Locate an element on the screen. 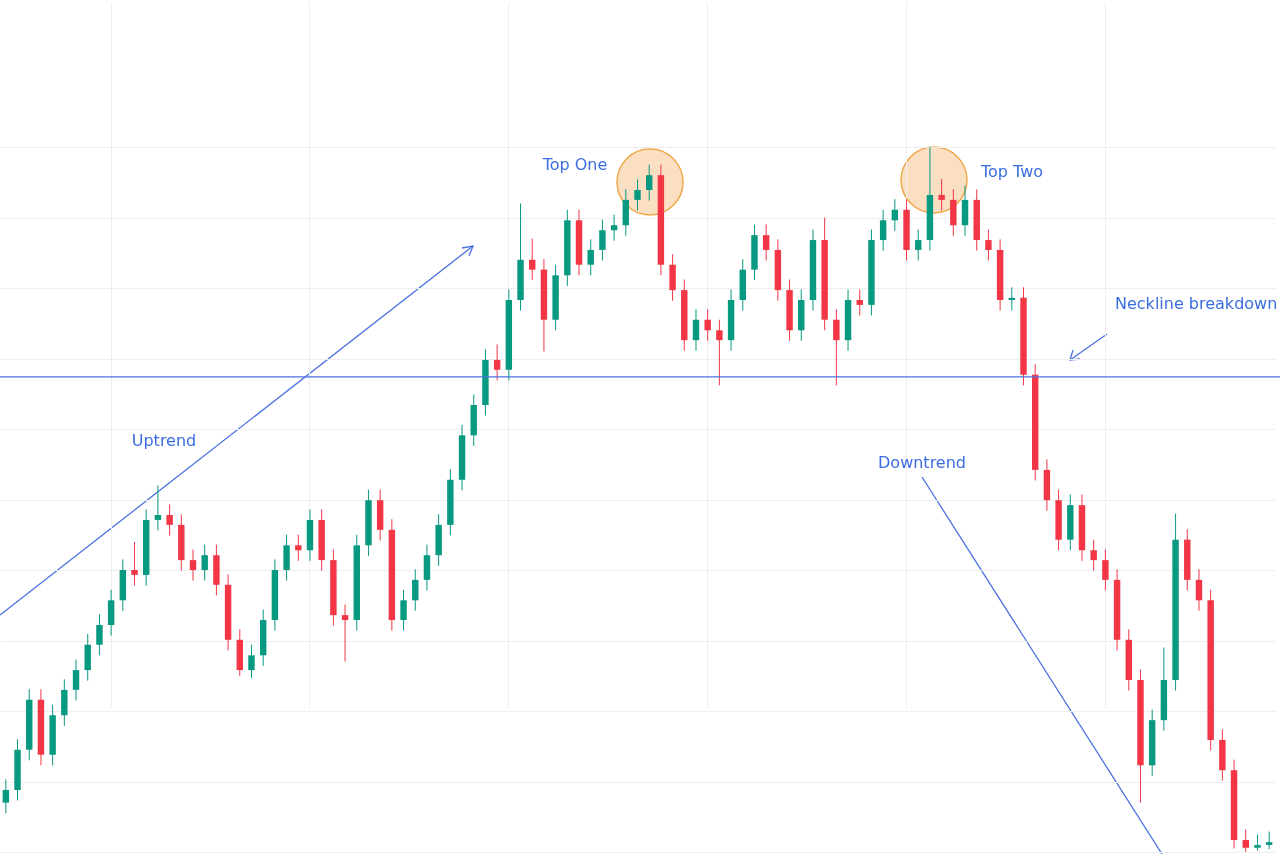  annotation: Uptrend is located at coordinates (164, 440).